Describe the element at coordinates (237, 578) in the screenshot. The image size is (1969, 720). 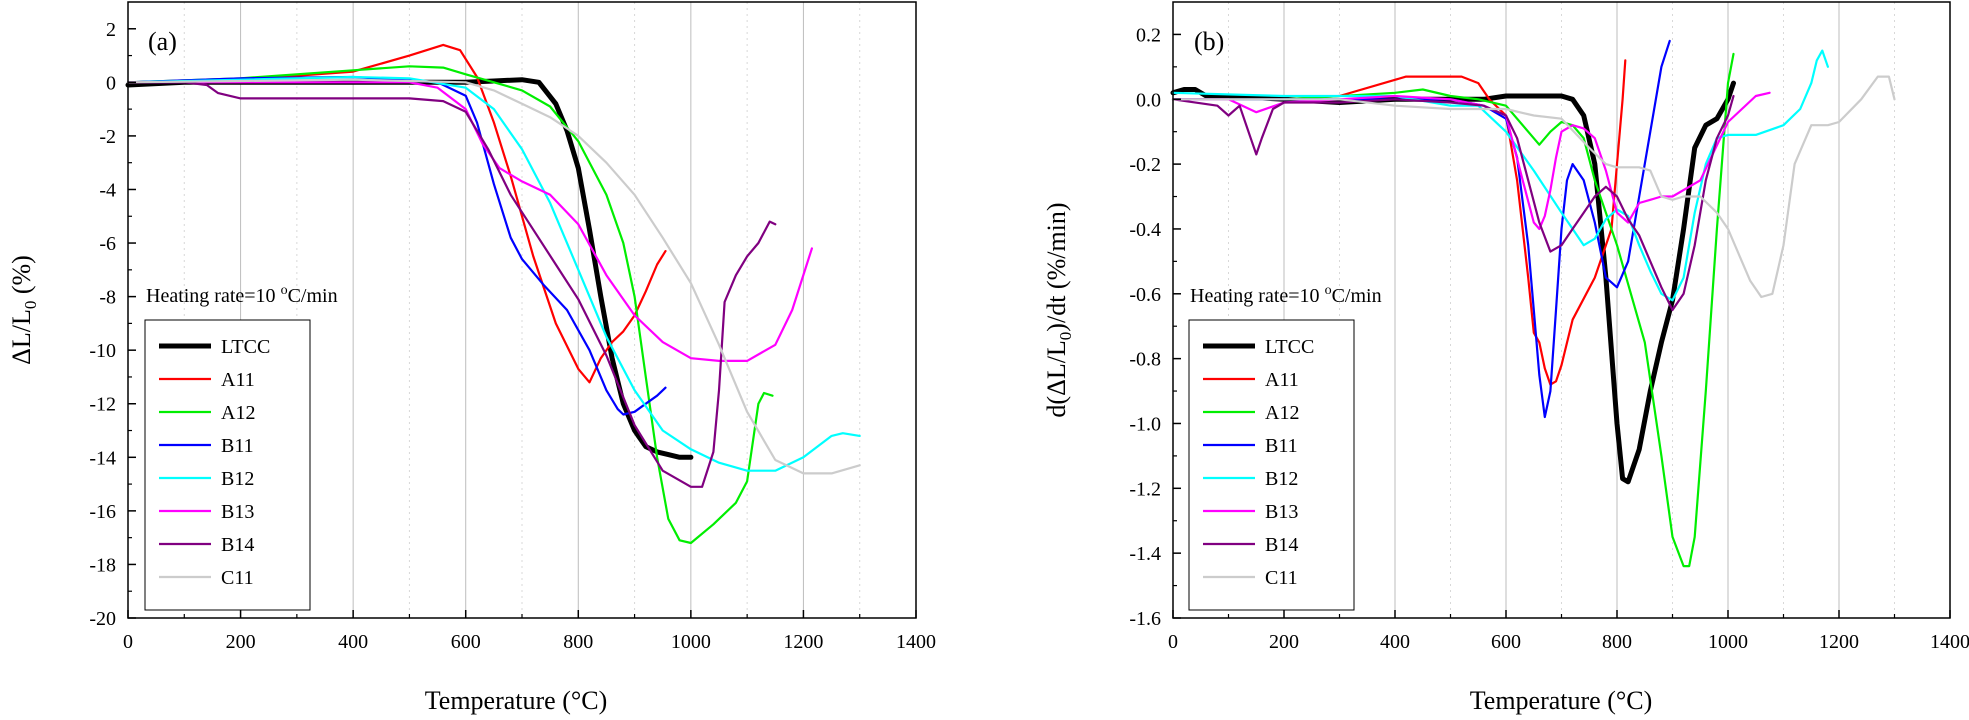
I see `panel-a-legend-label-c11: C11` at that location.